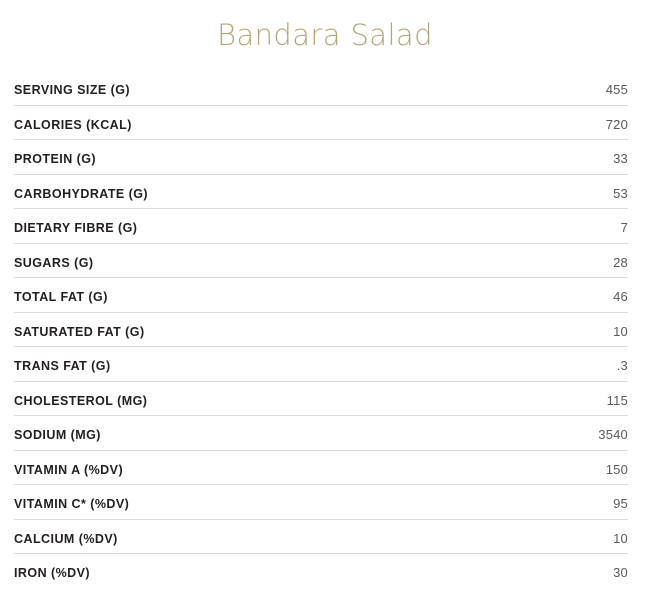  I want to click on nutrient-value: 150, so click(616, 469).